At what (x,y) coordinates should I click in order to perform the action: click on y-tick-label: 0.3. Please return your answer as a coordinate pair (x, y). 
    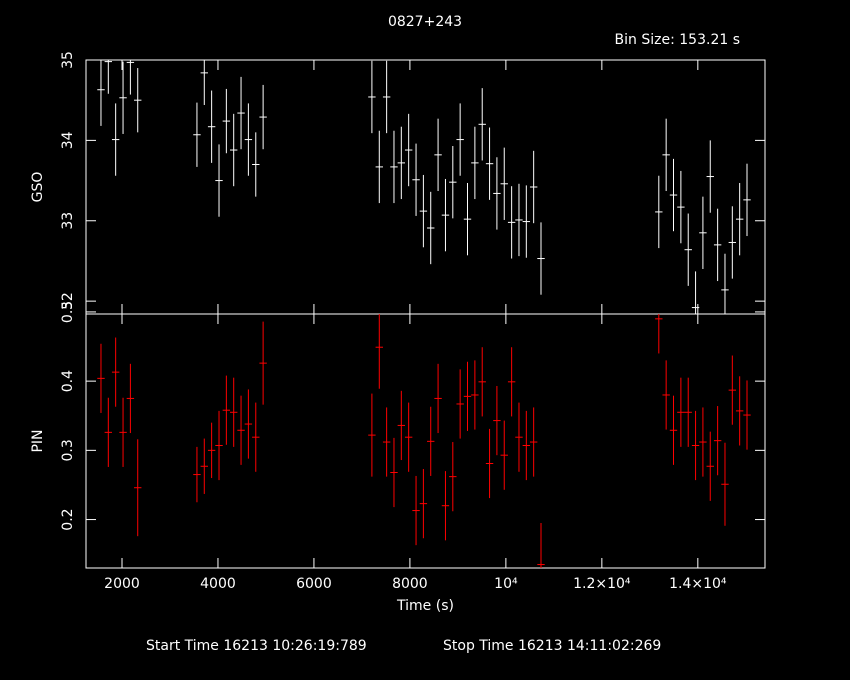
    Looking at the image, I should click on (68, 450).